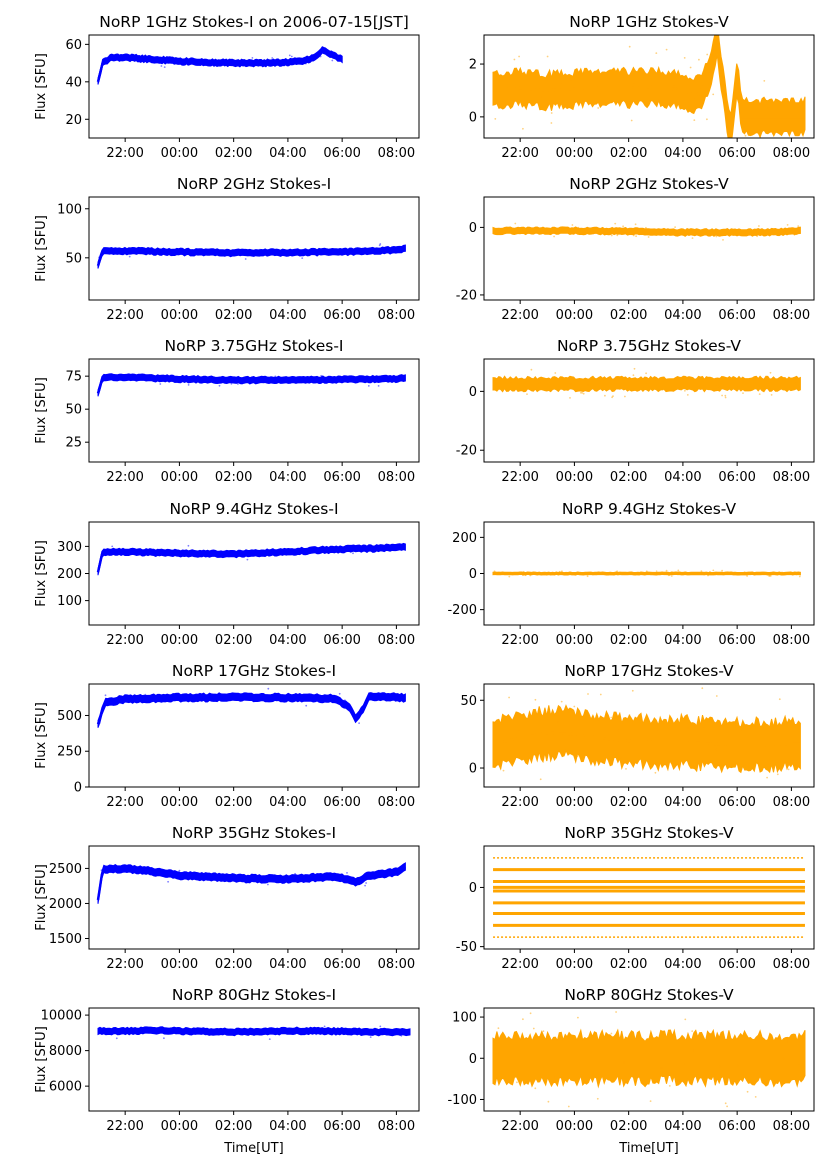 Image resolution: width=827 pixels, height=1169 pixels. What do you see at coordinates (287, 477) in the screenshot?
I see `x-tick-label: 04:00` at bounding box center [287, 477].